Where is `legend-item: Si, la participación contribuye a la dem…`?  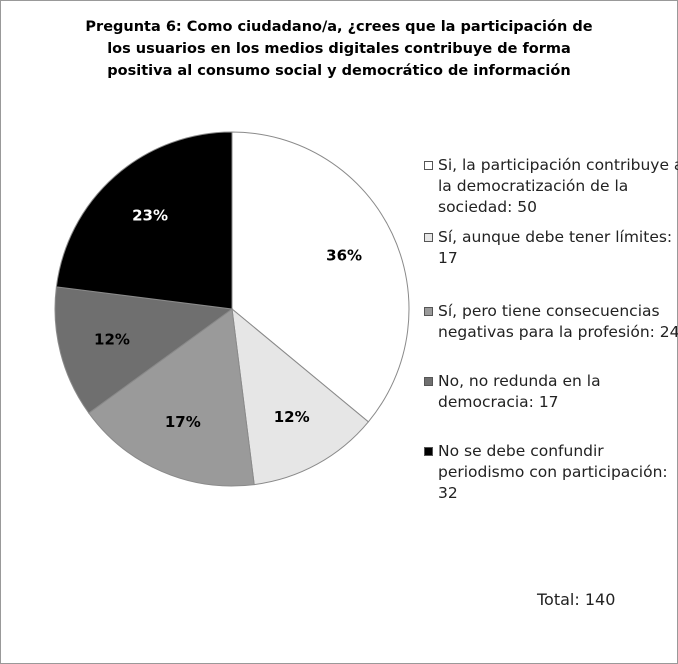
legend-item: Si, la participación contribuye a la dem… is located at coordinates (551, 186).